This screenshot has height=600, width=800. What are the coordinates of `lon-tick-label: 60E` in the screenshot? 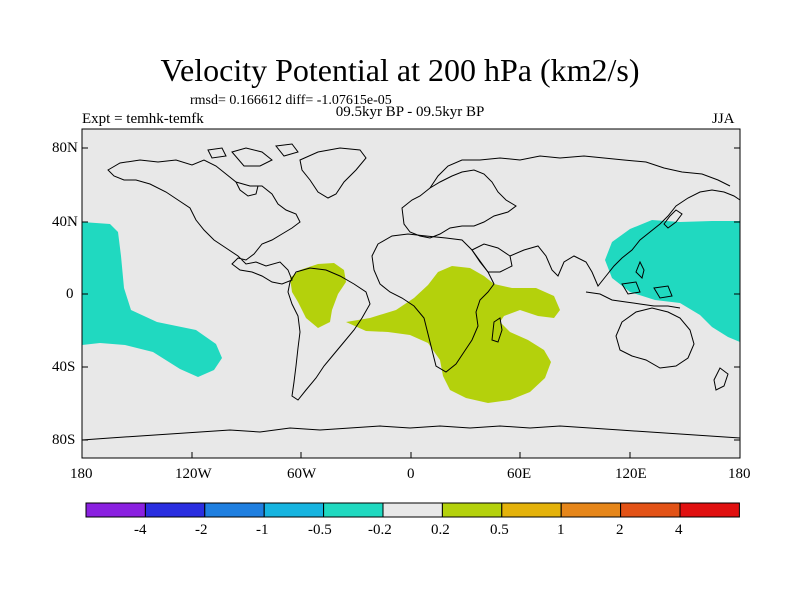 It's located at (519, 474).